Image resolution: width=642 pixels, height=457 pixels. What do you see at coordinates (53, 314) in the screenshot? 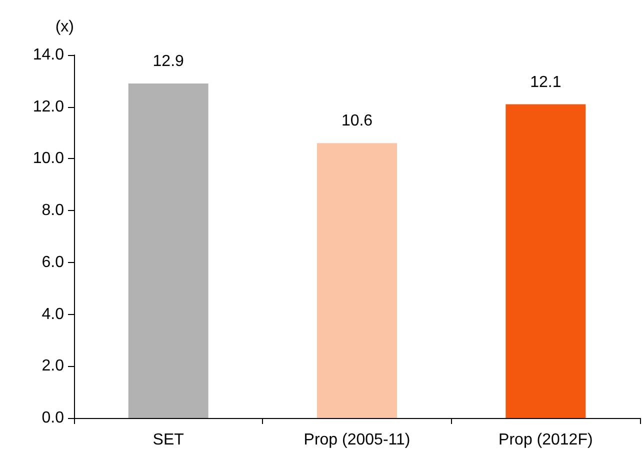
I see `y-tick-label: 4.0` at bounding box center [53, 314].